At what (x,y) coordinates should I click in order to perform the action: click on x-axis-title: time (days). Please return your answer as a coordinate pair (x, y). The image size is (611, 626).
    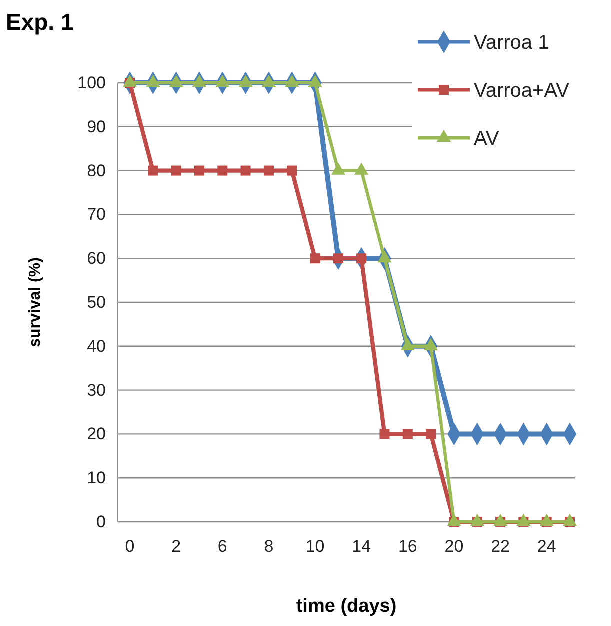
    Looking at the image, I should click on (346, 606).